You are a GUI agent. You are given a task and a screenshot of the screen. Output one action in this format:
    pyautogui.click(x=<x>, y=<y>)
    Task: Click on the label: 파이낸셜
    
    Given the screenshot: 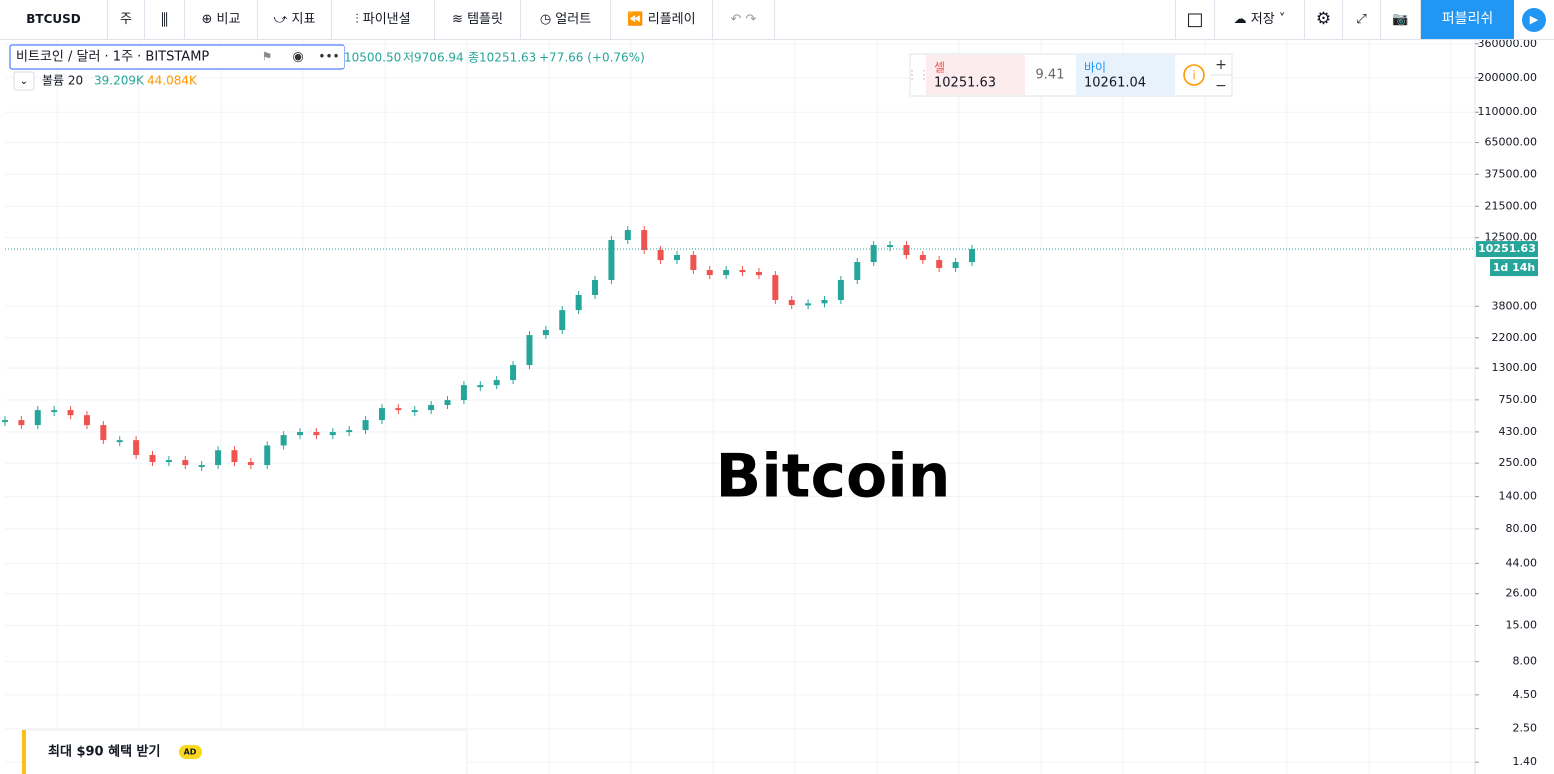 What is the action you would take?
    pyautogui.click(x=386, y=19)
    